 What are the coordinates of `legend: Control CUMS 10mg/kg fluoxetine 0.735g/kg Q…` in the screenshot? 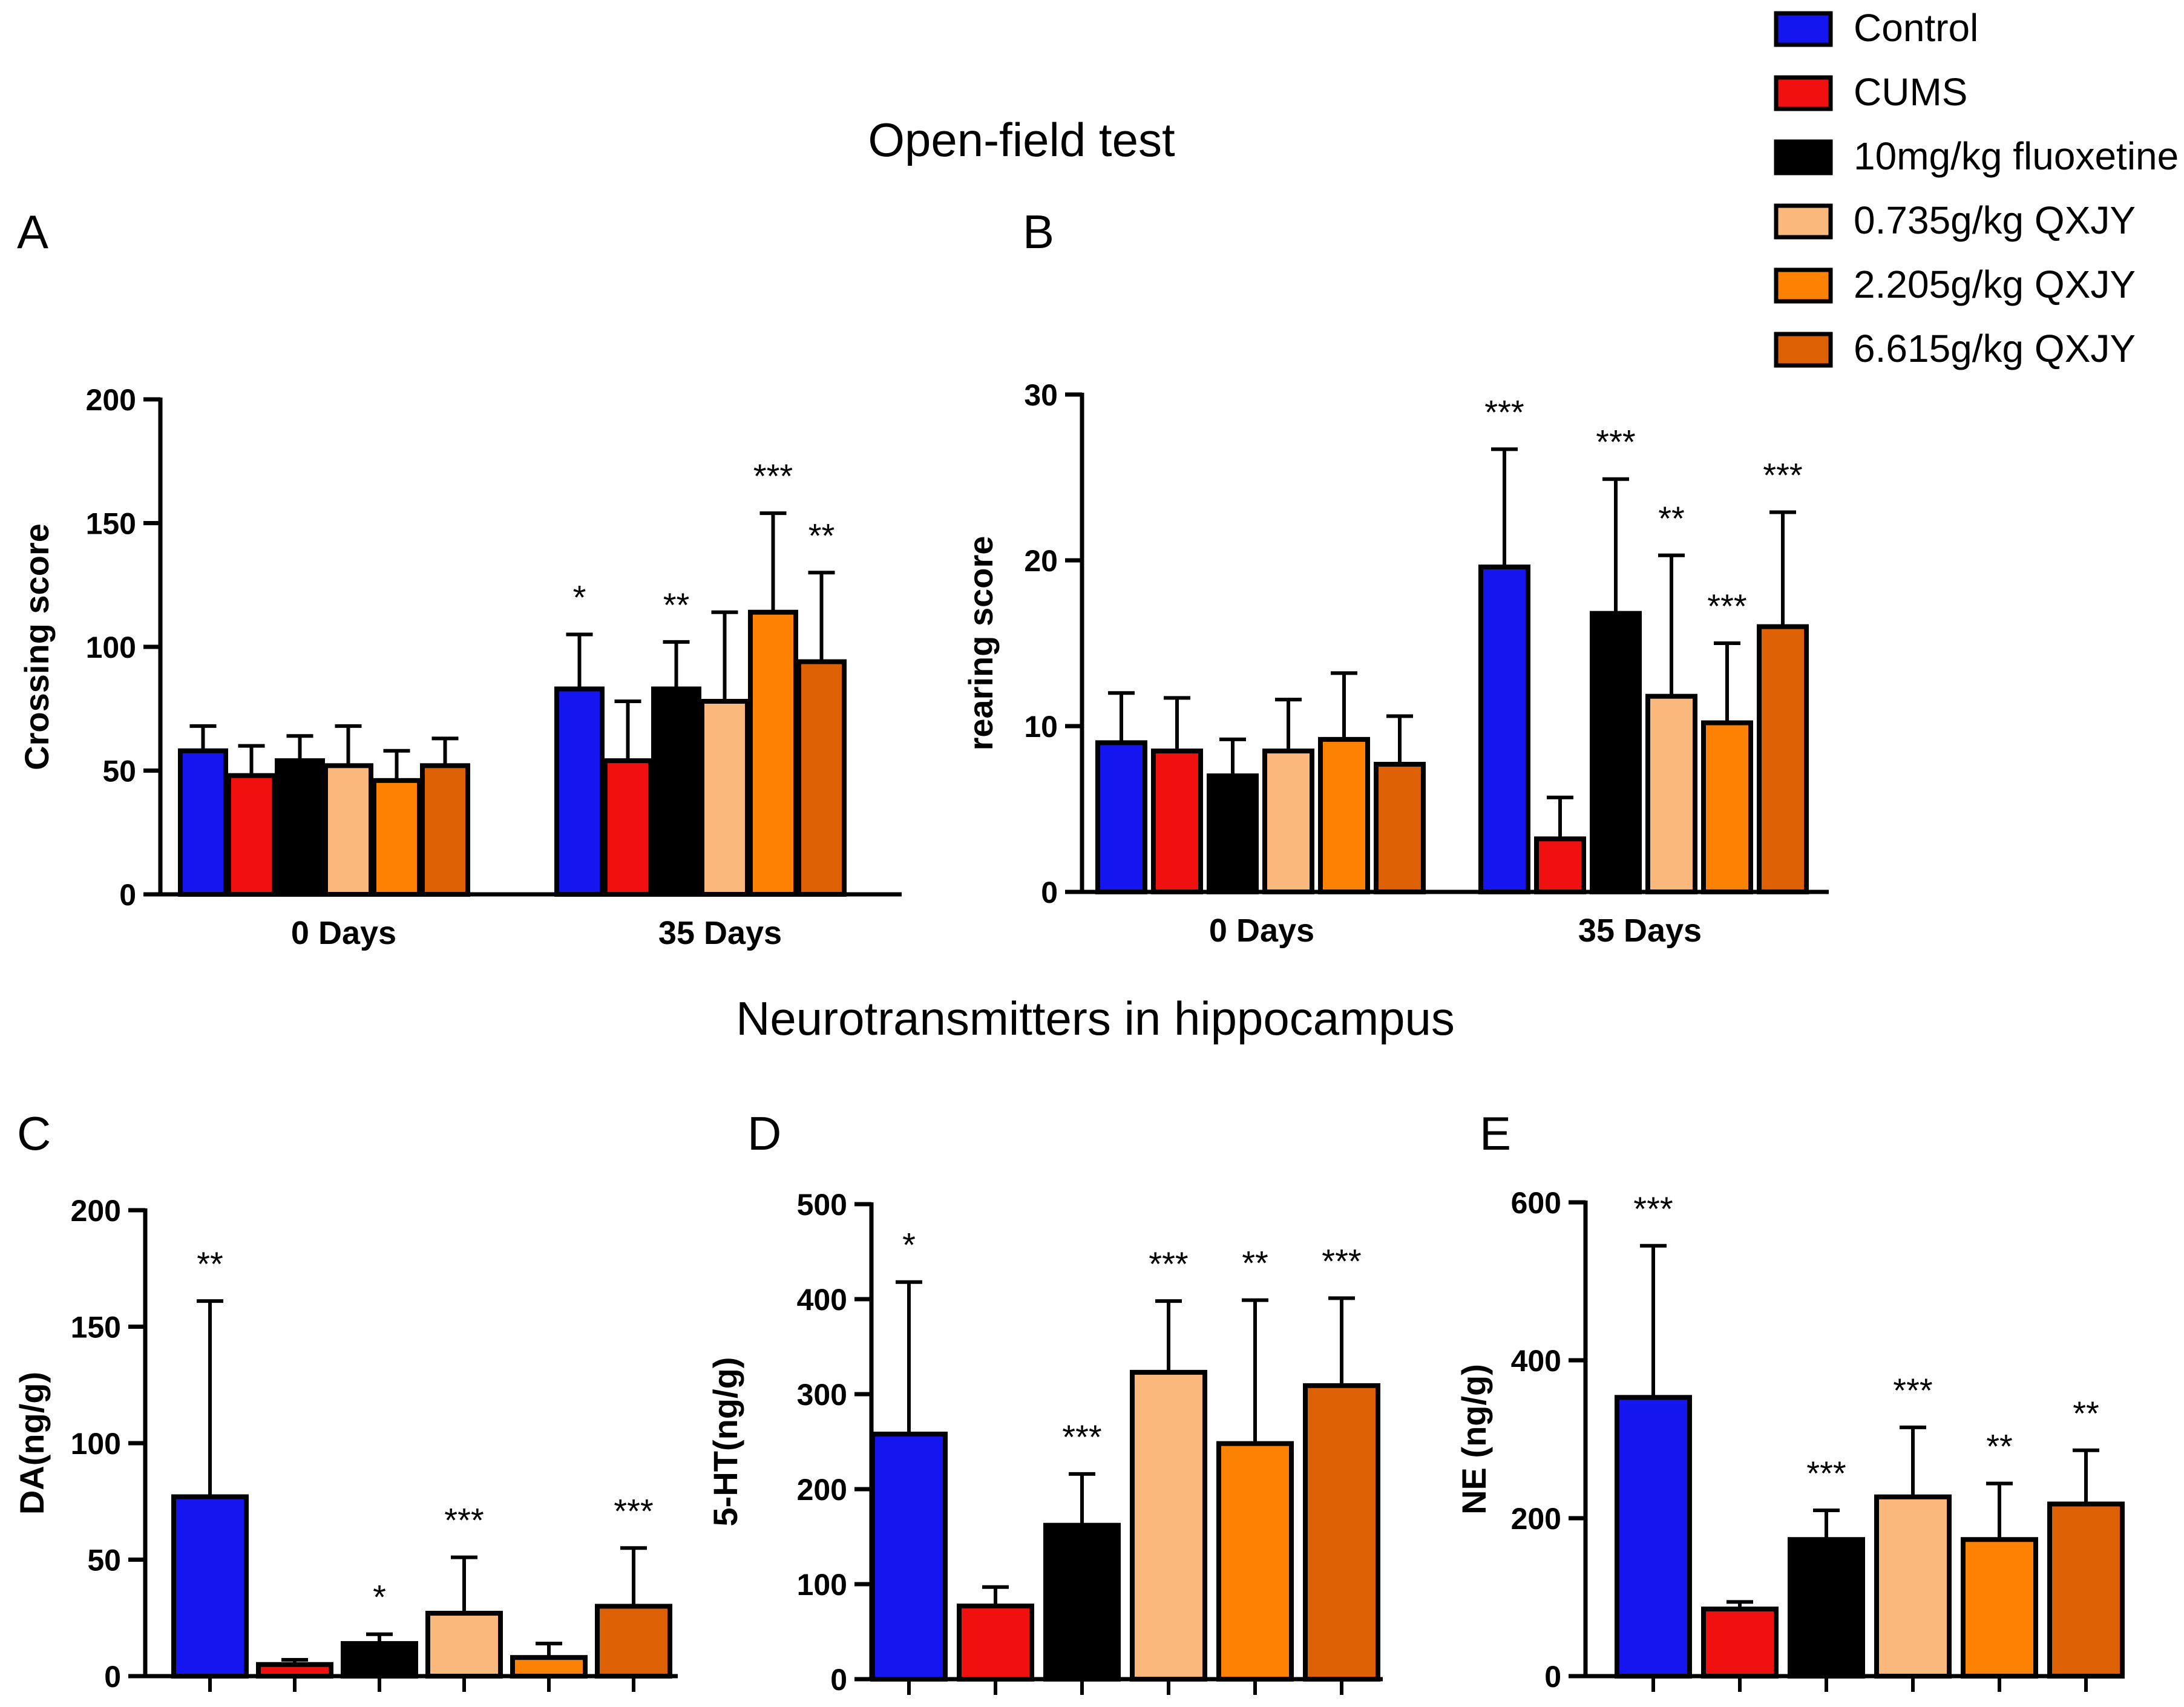 It's located at (1976, 188).